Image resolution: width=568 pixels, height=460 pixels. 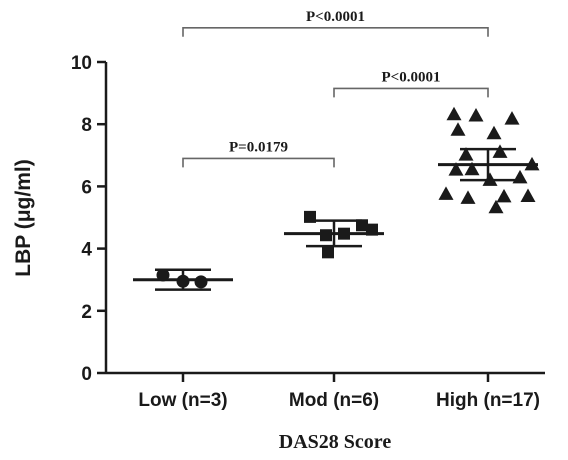 What do you see at coordinates (335, 442) in the screenshot?
I see `x-axis-label: DAS28 Score` at bounding box center [335, 442].